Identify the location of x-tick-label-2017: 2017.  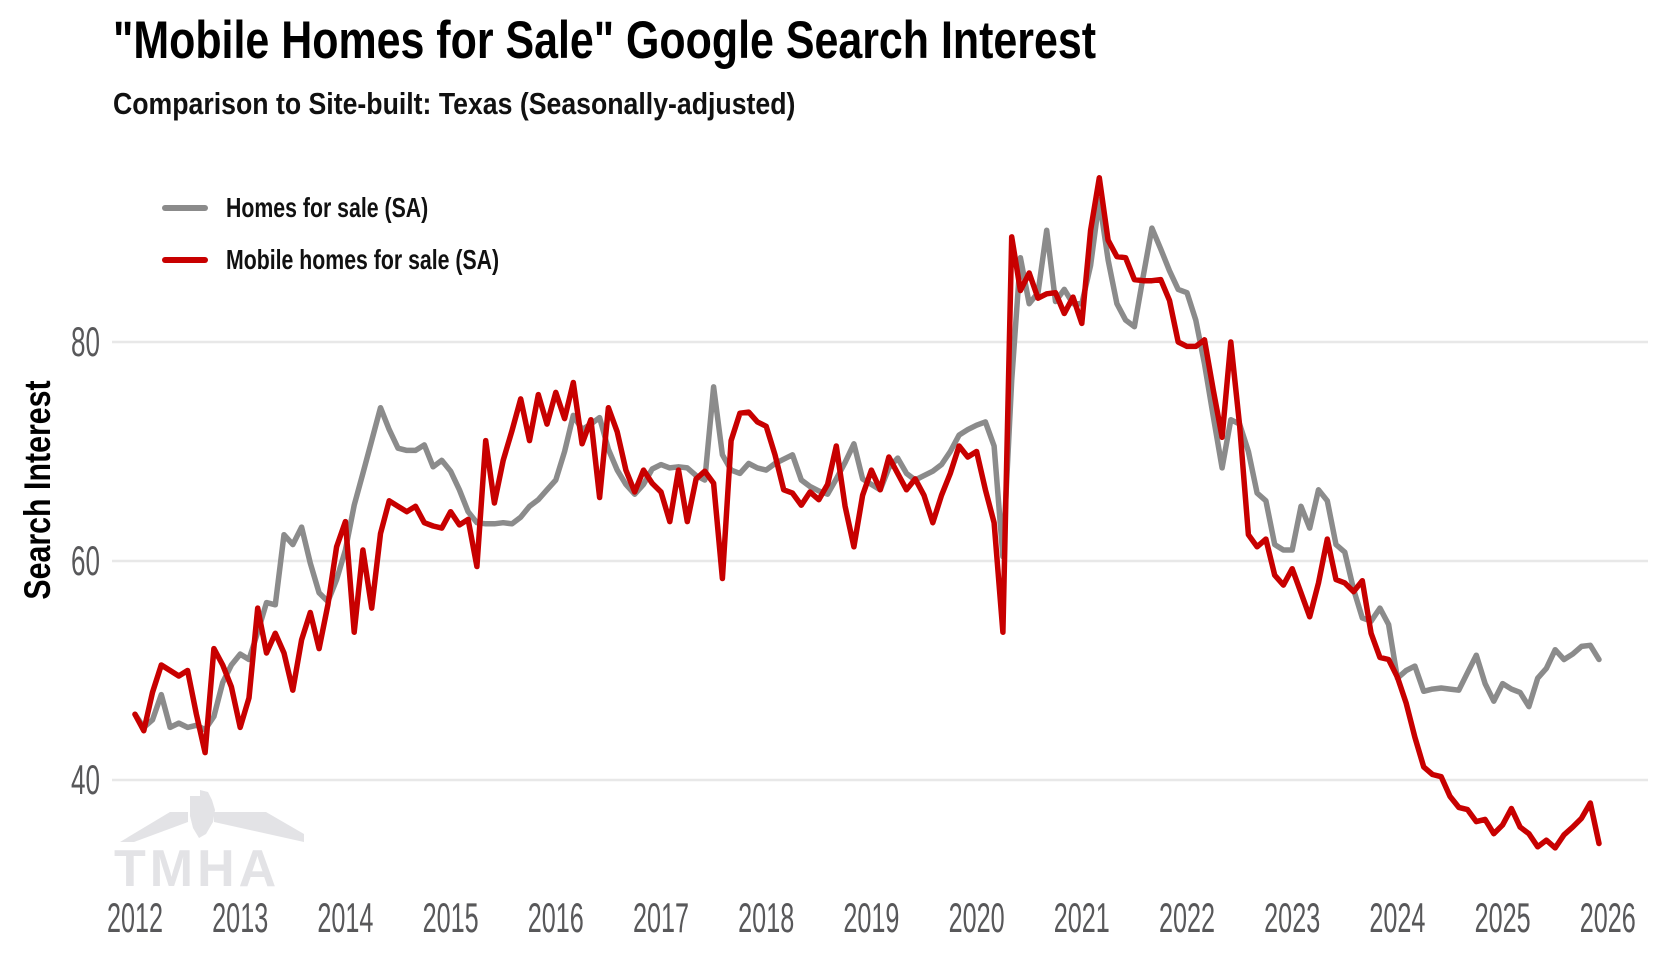
(661, 919).